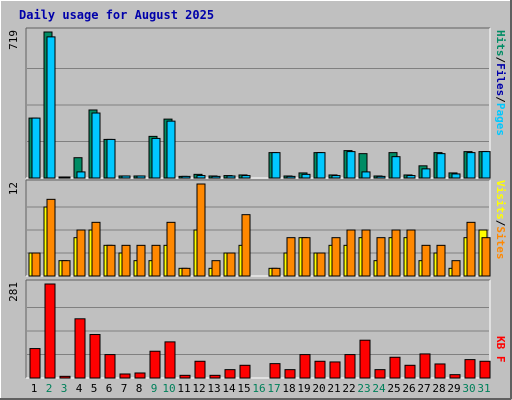 The image size is (512, 400). What do you see at coordinates (500, 200) in the screenshot?
I see `legend-entry: Visits` at bounding box center [500, 200].